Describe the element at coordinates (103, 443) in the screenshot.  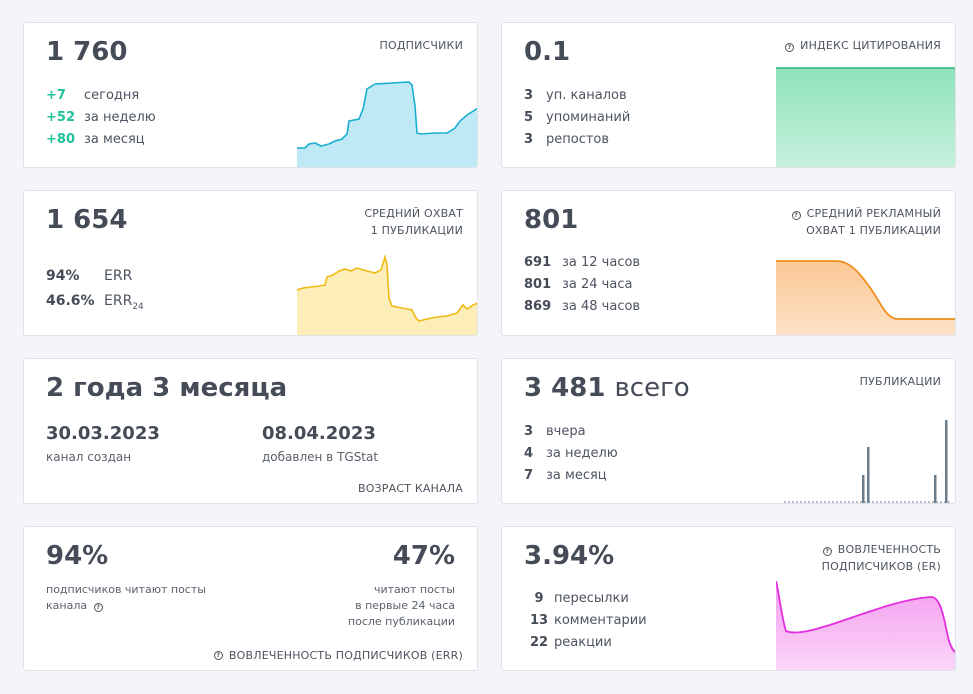
I see `channel-created: 30.03.2023 канал создан` at that location.